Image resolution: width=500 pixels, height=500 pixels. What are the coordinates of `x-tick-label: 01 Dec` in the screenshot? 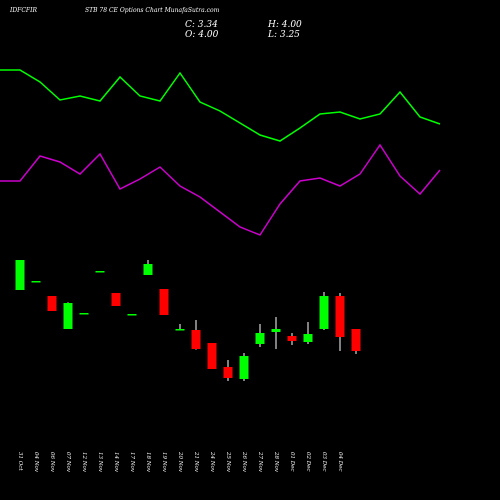 It's located at (292, 462).